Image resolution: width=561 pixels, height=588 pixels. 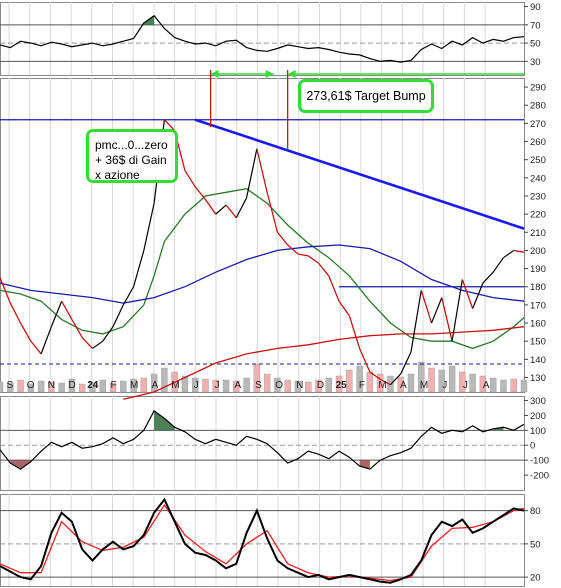 What do you see at coordinates (539, 476) in the screenshot?
I see `osc-ytick-label-5: -200` at bounding box center [539, 476].